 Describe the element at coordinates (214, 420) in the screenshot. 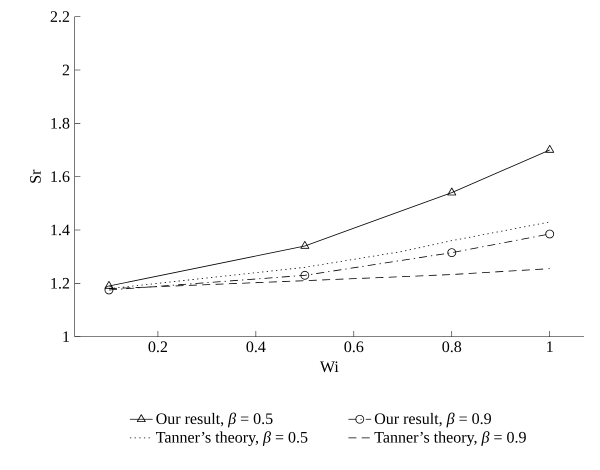

I see `legend-label: Our result, β = 0.5` at that location.